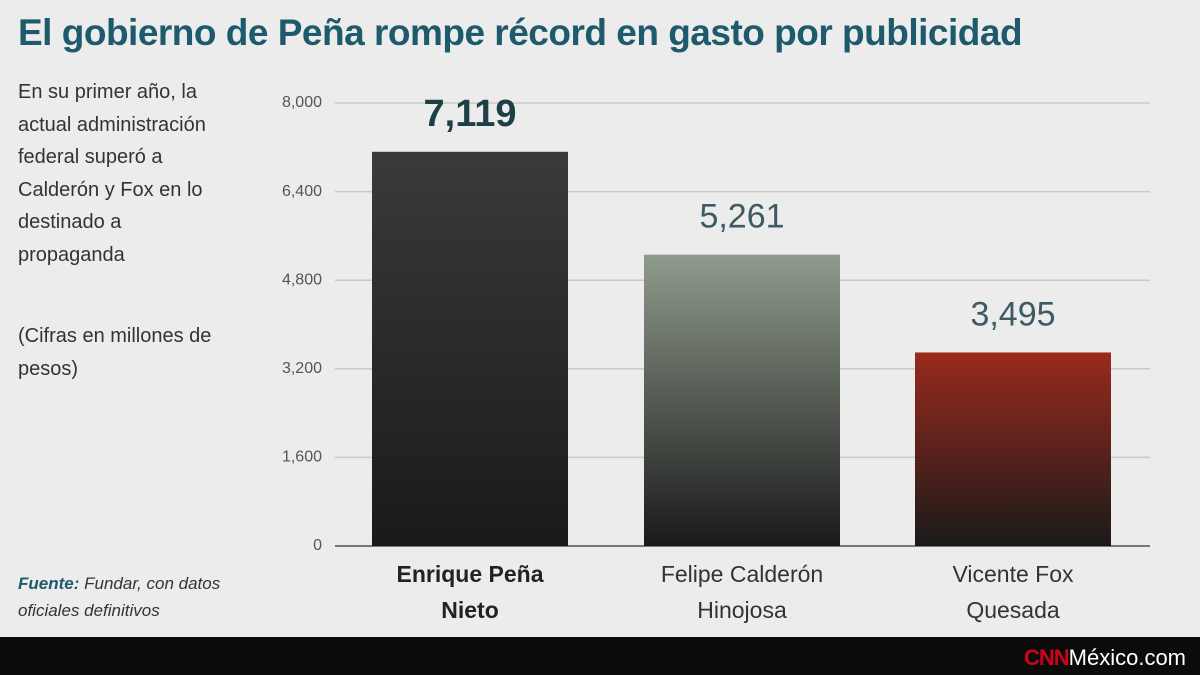 Image resolution: width=1200 pixels, height=675 pixels. What do you see at coordinates (302, 279) in the screenshot?
I see `y-tick-label: 4,800` at bounding box center [302, 279].